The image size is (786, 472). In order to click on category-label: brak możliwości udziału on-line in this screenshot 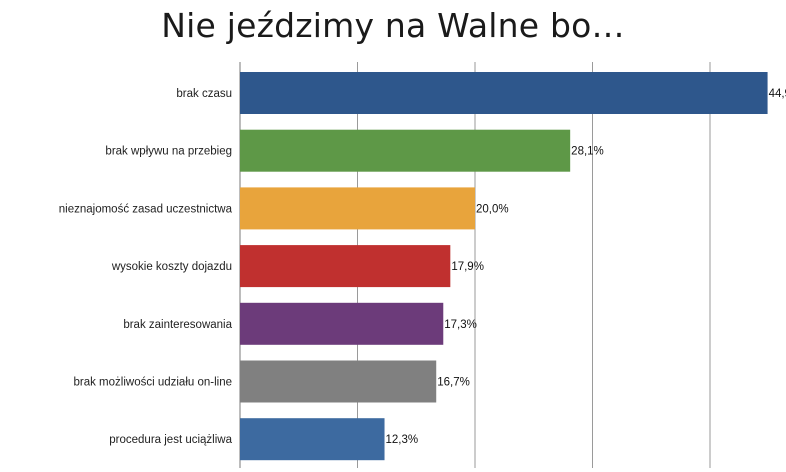, I will do `click(152, 383)`.